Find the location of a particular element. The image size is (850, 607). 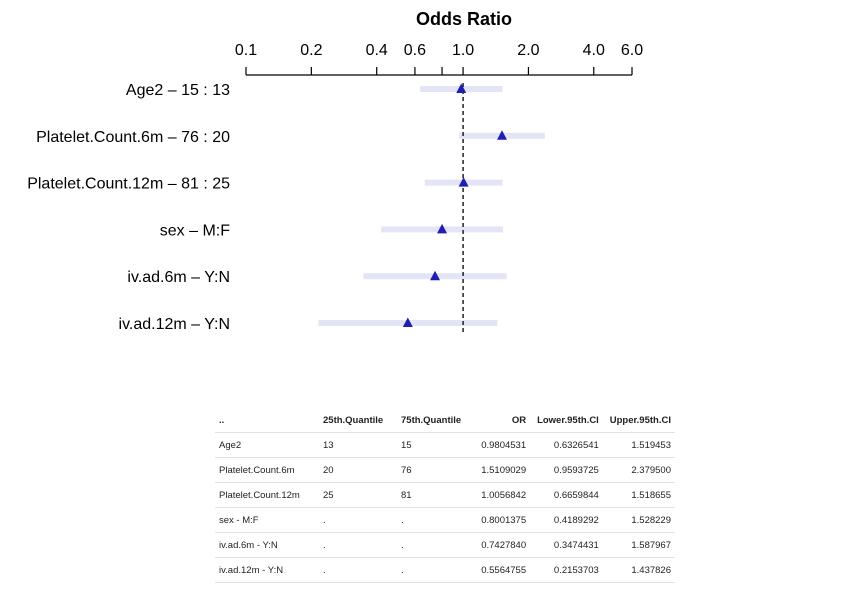

x-tick-label: 2.0 is located at coordinates (528, 50).